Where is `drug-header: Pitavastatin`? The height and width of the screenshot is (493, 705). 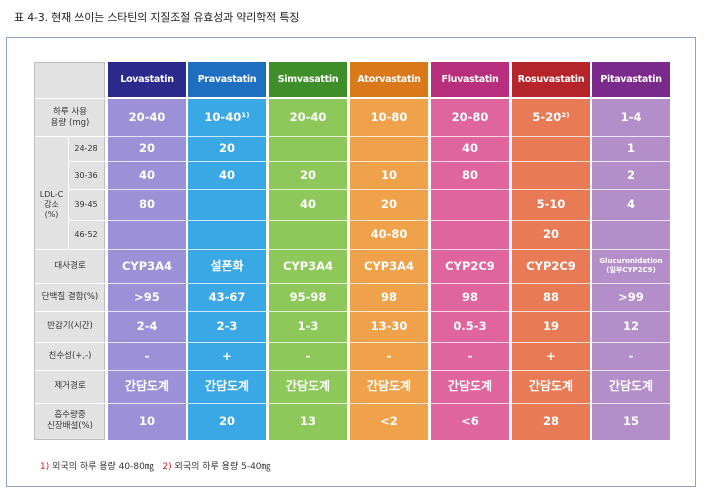
drug-header: Pitavastatin is located at coordinates (631, 79).